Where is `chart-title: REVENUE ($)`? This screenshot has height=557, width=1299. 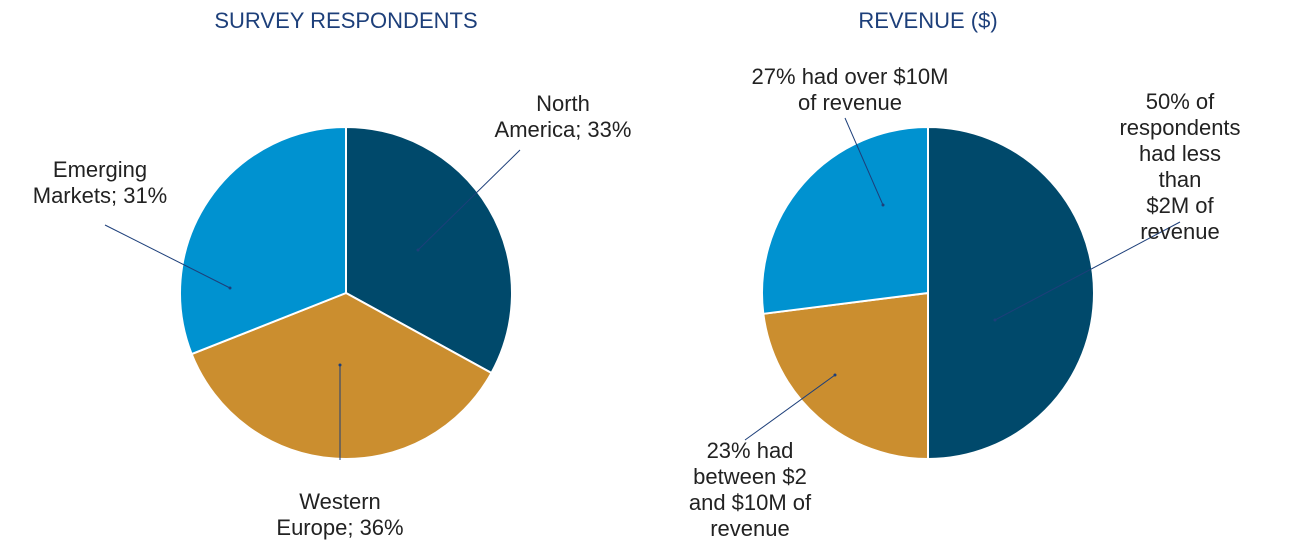
chart-title: REVENUE ($) is located at coordinates (927, 20).